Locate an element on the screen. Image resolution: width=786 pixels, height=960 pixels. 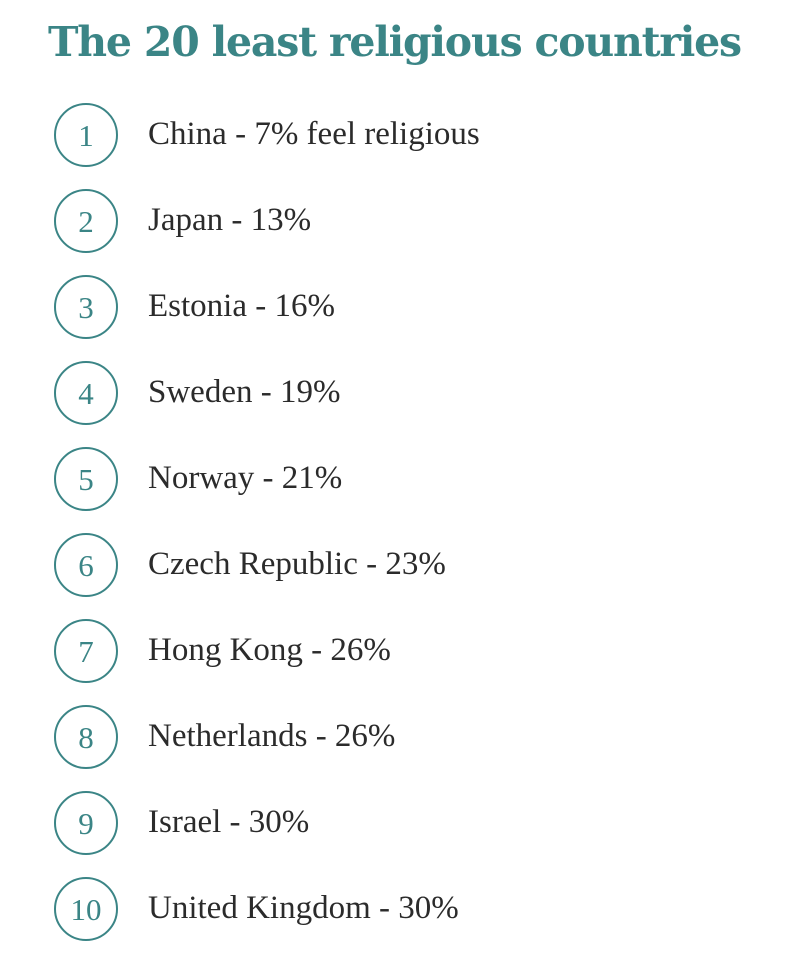
list-item: 10 United Kingdom - 30% is located at coordinates (393, 917).